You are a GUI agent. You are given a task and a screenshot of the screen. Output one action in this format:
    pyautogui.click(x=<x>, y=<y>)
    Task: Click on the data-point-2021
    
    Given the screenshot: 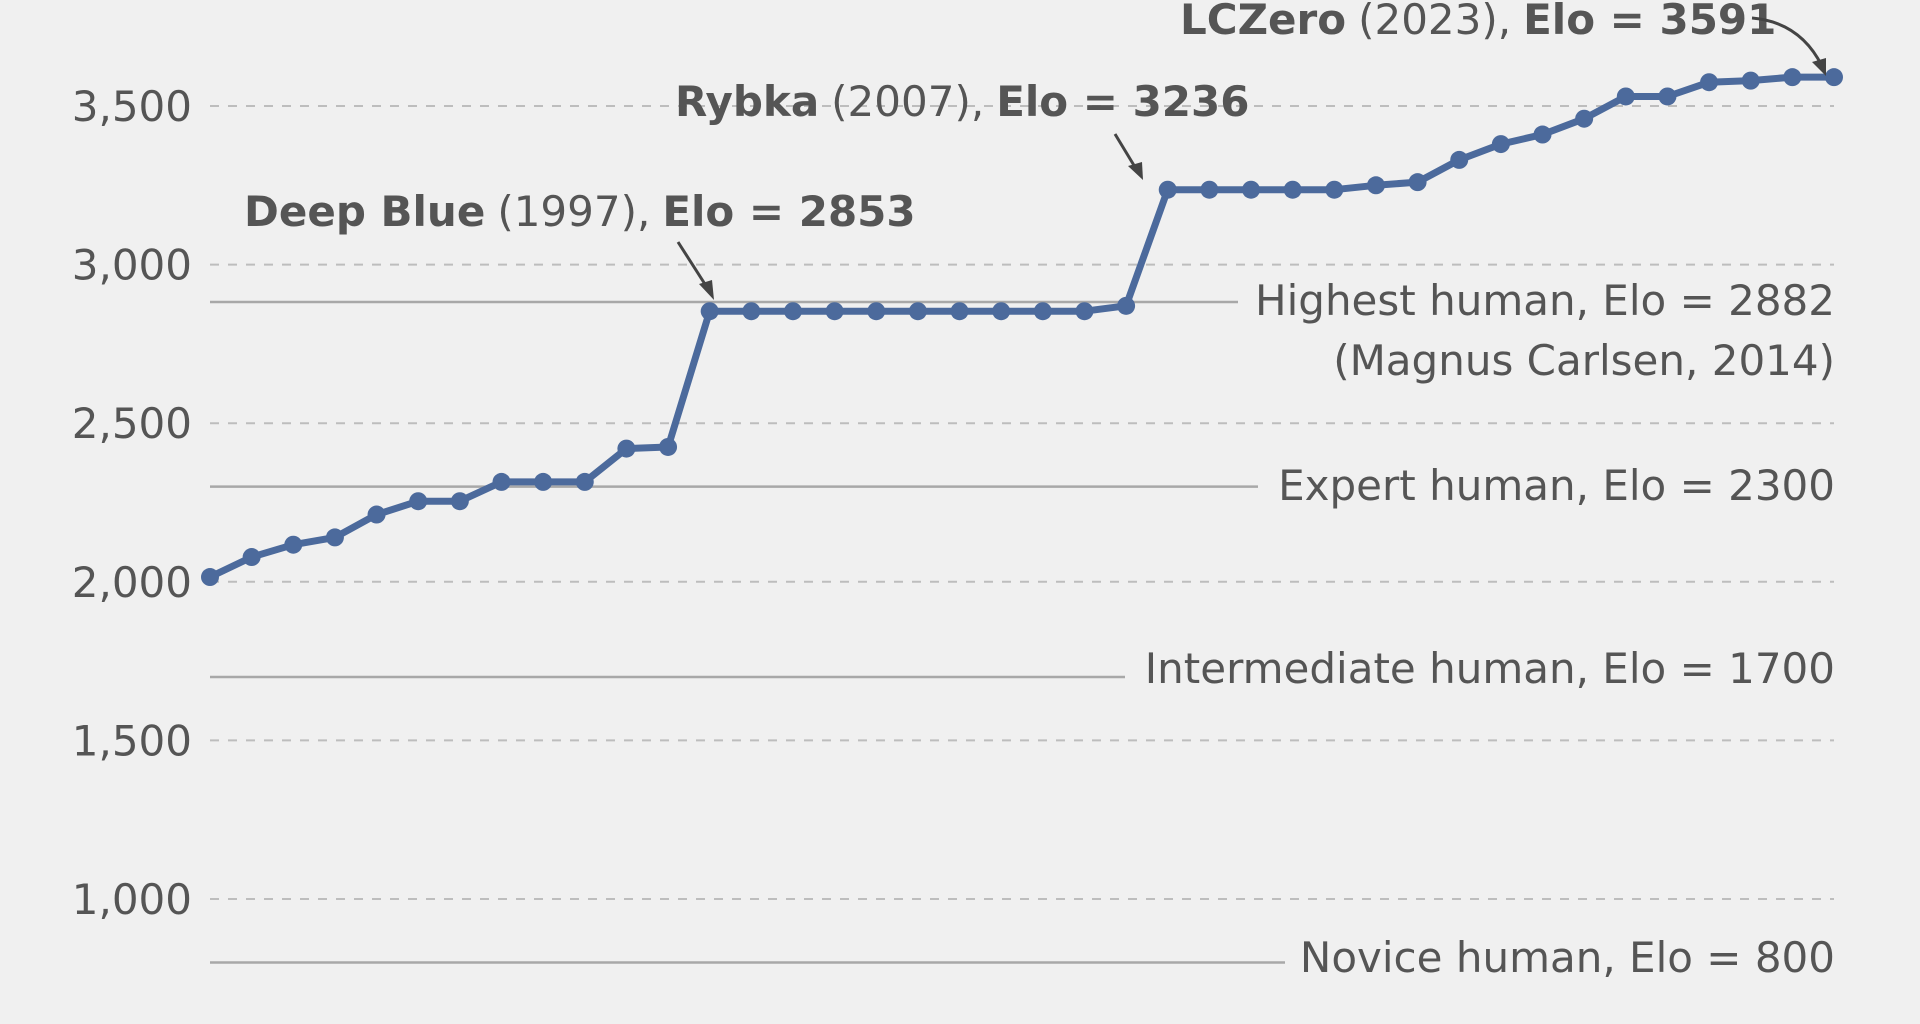 What is the action you would take?
    pyautogui.click(x=1709, y=82)
    